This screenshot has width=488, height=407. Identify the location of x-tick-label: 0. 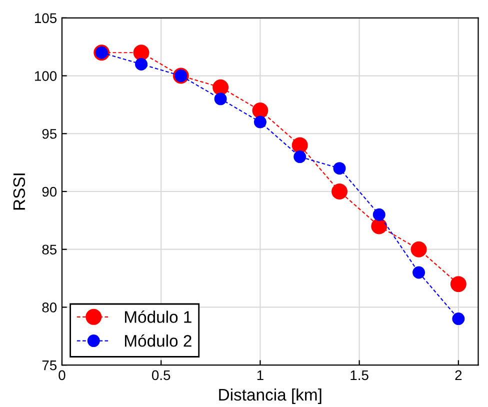
(62, 375).